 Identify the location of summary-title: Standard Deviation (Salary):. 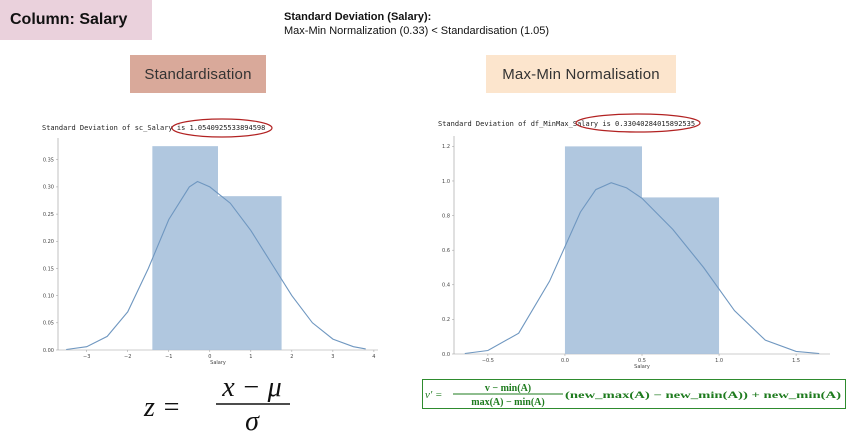
(358, 17).